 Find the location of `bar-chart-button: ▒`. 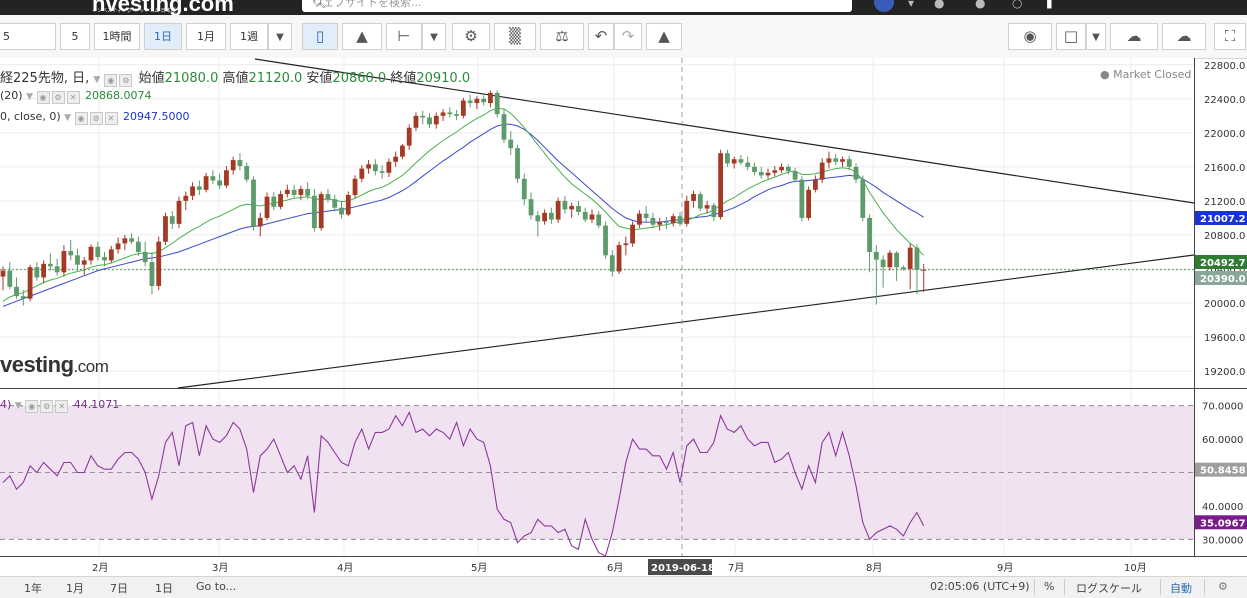

bar-chart-button: ▒ is located at coordinates (515, 36).